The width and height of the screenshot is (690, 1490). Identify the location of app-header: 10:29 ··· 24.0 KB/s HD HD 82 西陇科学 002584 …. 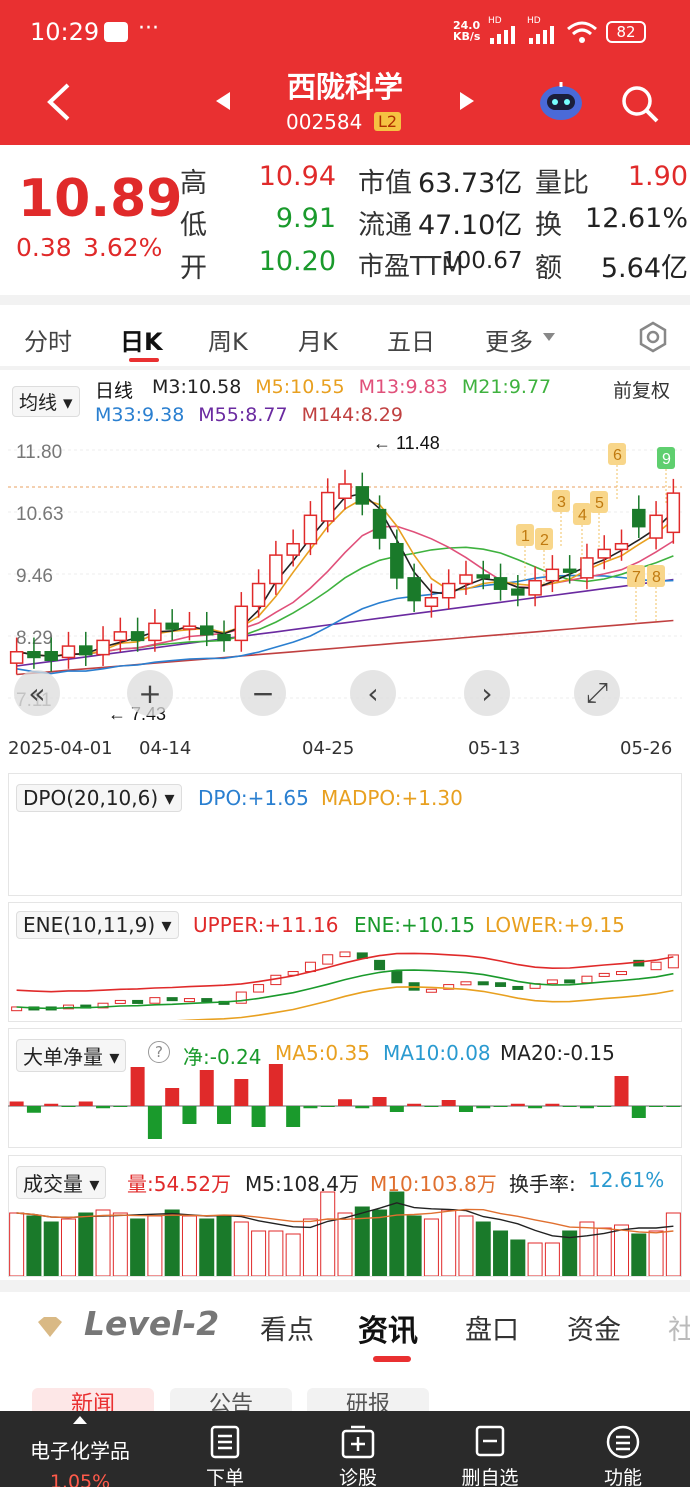
(345, 72).